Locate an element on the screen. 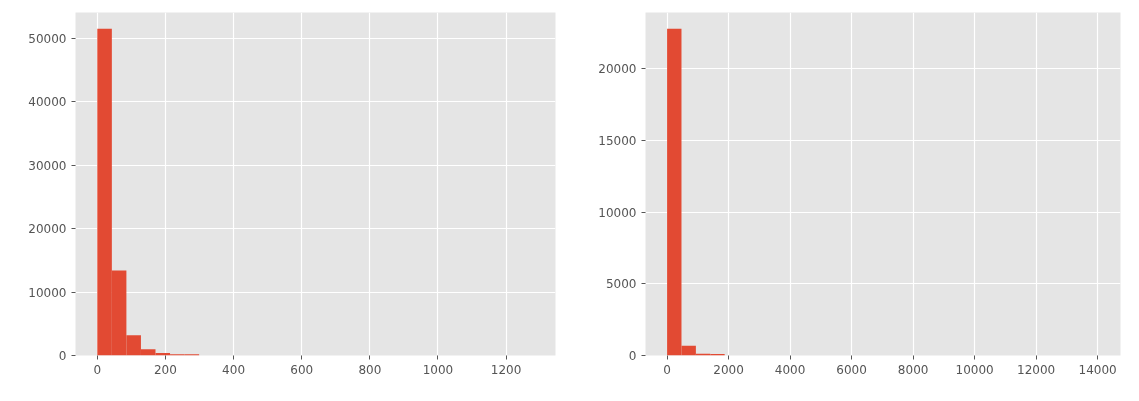 This screenshot has width=1139, height=401. x-tick-label: 200 is located at coordinates (165, 369).